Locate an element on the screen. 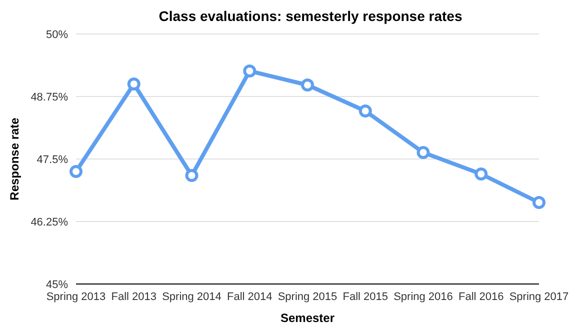 The image size is (581, 336). x-tick-label: Spring 2017 is located at coordinates (539, 296).